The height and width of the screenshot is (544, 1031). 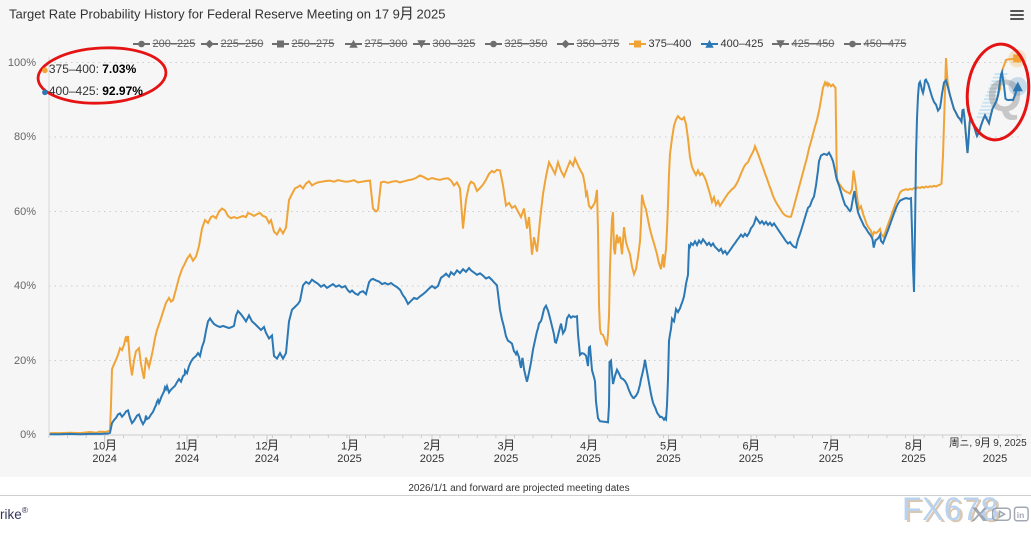 What do you see at coordinates (1021, 515) in the screenshot?
I see `svg-text: in` at bounding box center [1021, 515].